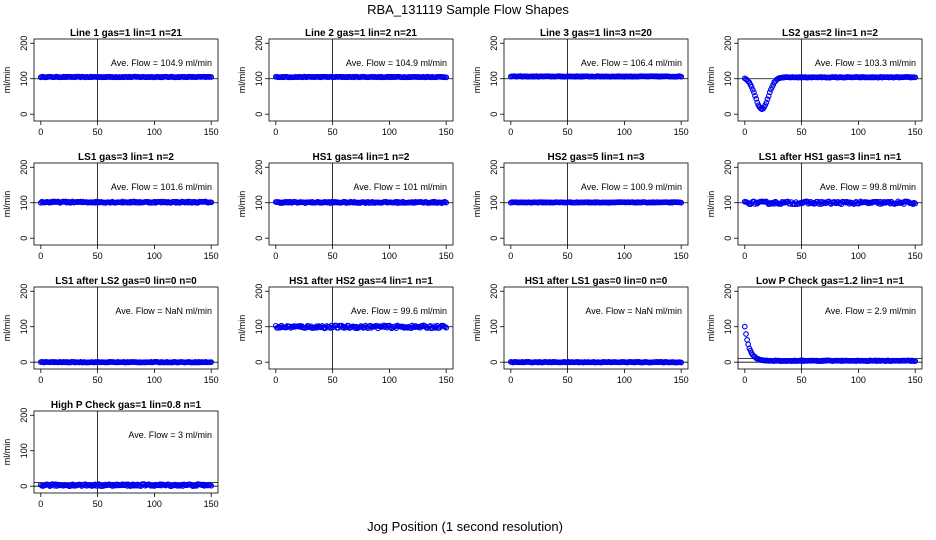 The width and height of the screenshot is (936, 540). What do you see at coordinates (126, 281) in the screenshot?
I see `panel-title: LS1 after LS2 gas=0 lin=0 n=0` at bounding box center [126, 281].